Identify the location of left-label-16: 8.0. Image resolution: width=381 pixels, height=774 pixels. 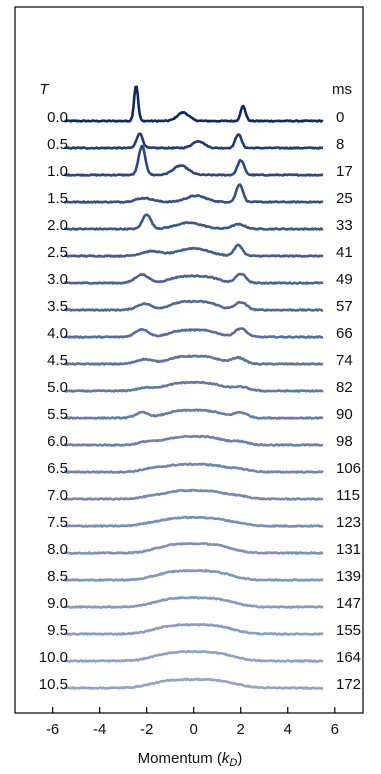
(57, 549).